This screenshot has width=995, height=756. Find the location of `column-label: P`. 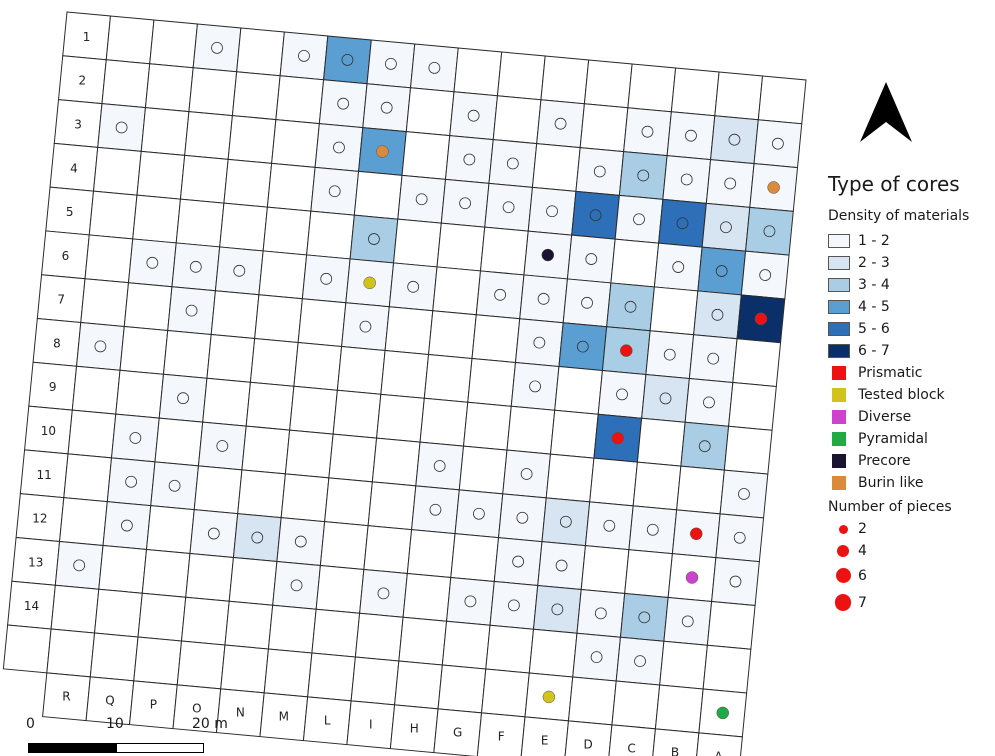

column-label: P is located at coordinates (153, 705).